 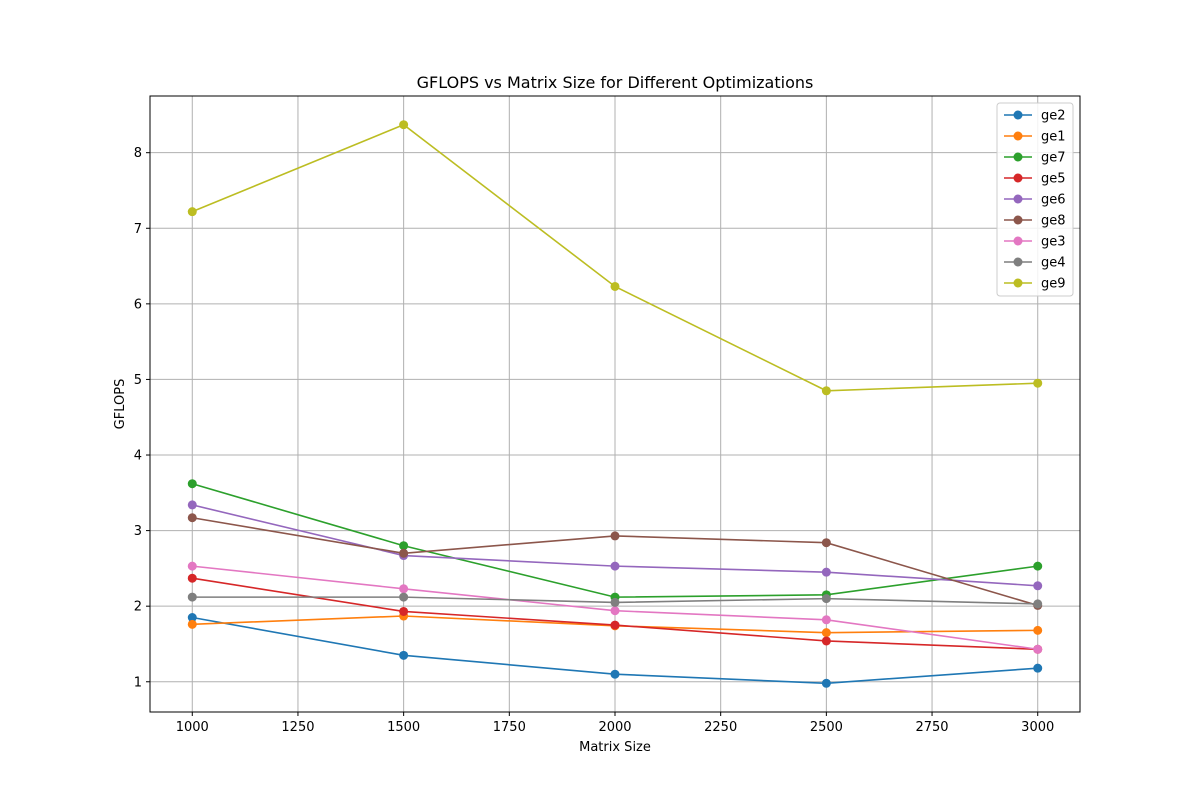 I want to click on x-axis-ticks: 1000 1250 1500 1750 2000 2250 2500 2750 3000, so click(x=615, y=723).